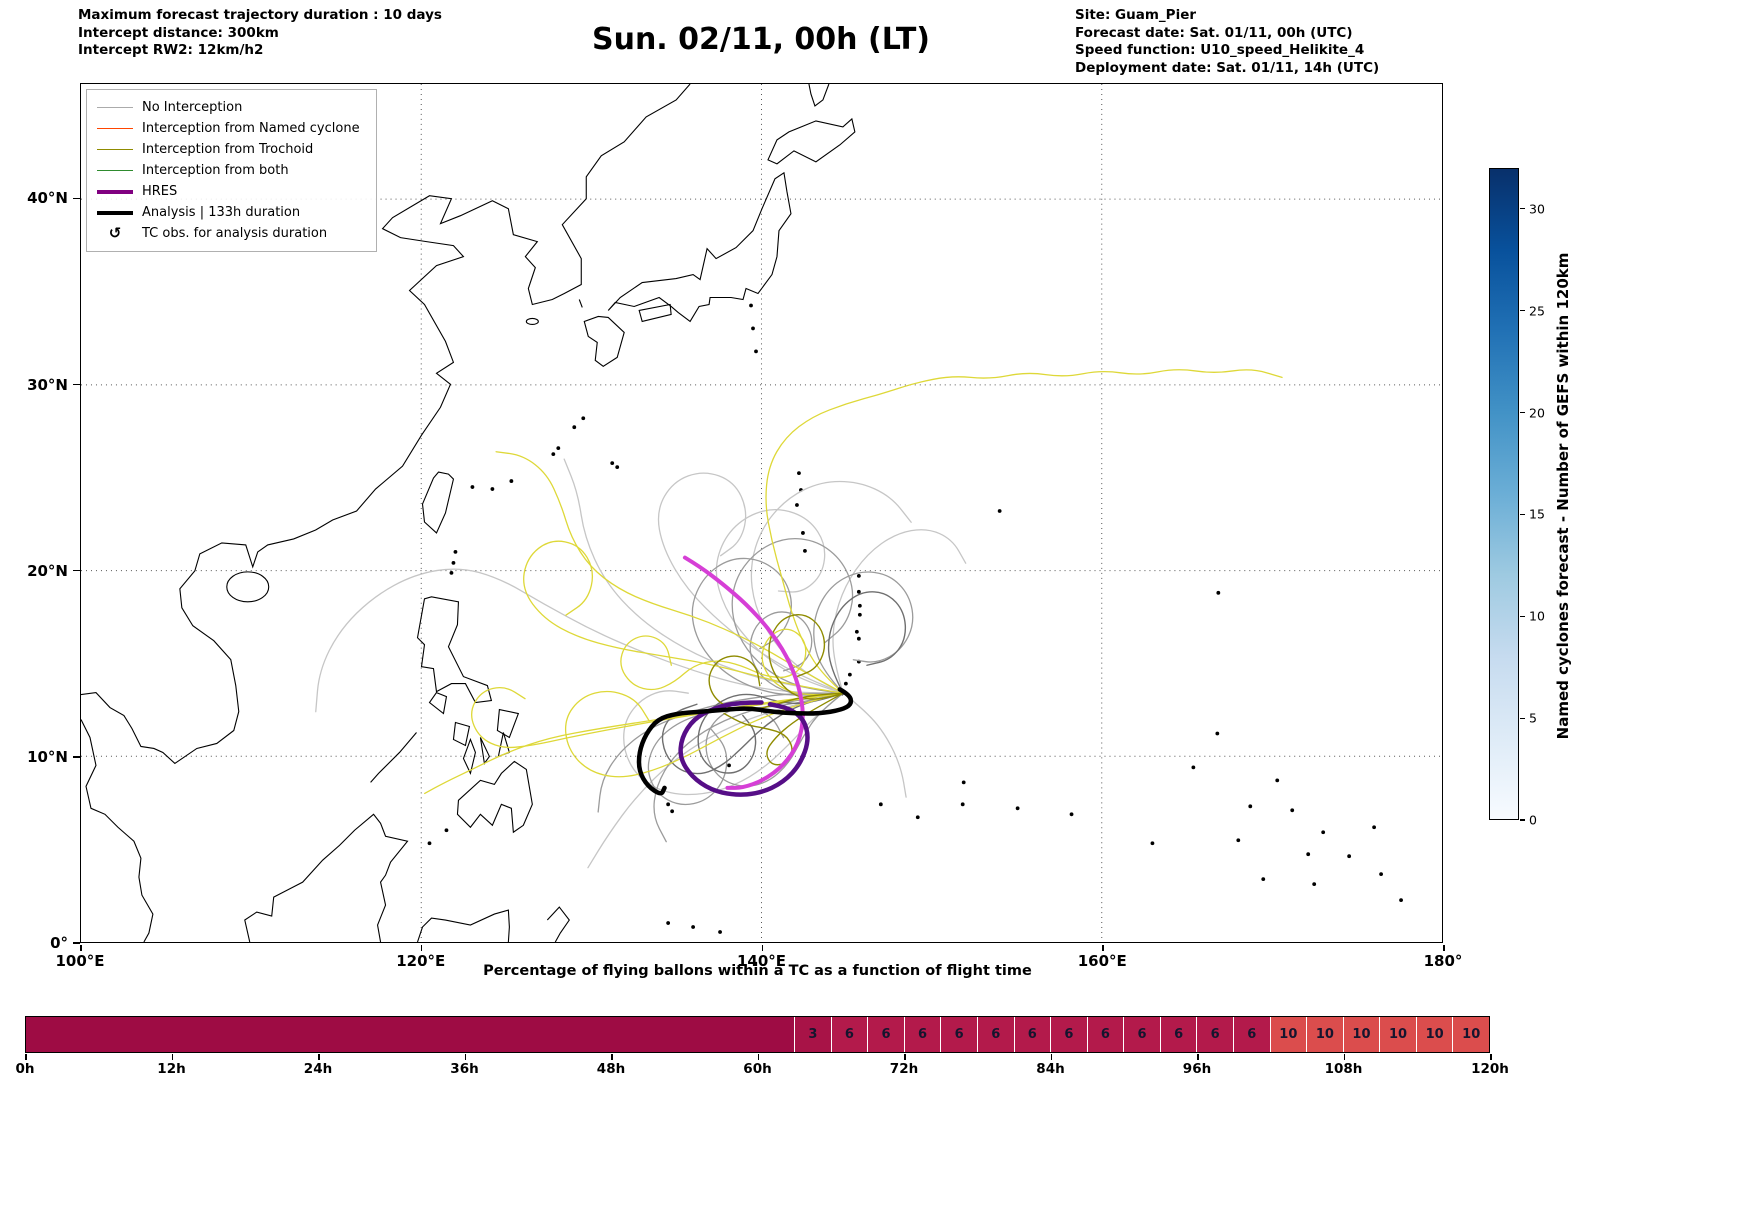 The image size is (1748, 1213). I want to click on bar-segment-108h: 10, so click(1361, 1034).